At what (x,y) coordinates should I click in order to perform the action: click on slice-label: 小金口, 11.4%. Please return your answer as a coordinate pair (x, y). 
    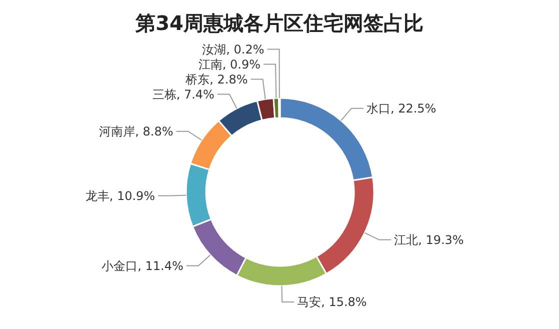
    Looking at the image, I should click on (143, 265).